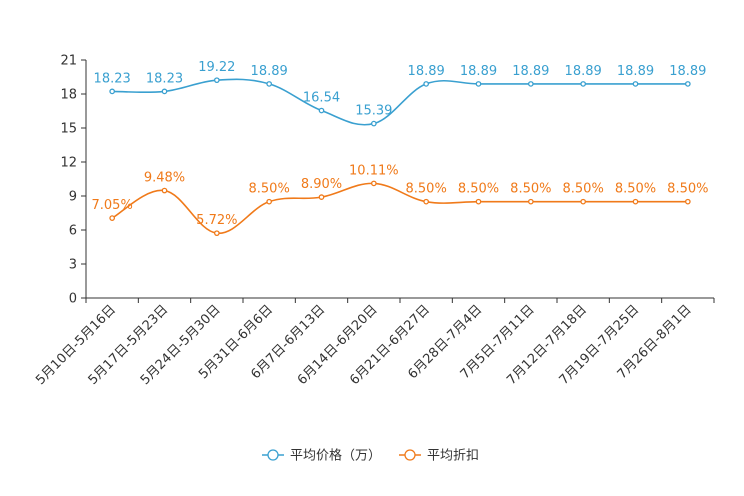  What do you see at coordinates (374, 170) in the screenshot?
I see `data-label: 10.11%` at bounding box center [374, 170].